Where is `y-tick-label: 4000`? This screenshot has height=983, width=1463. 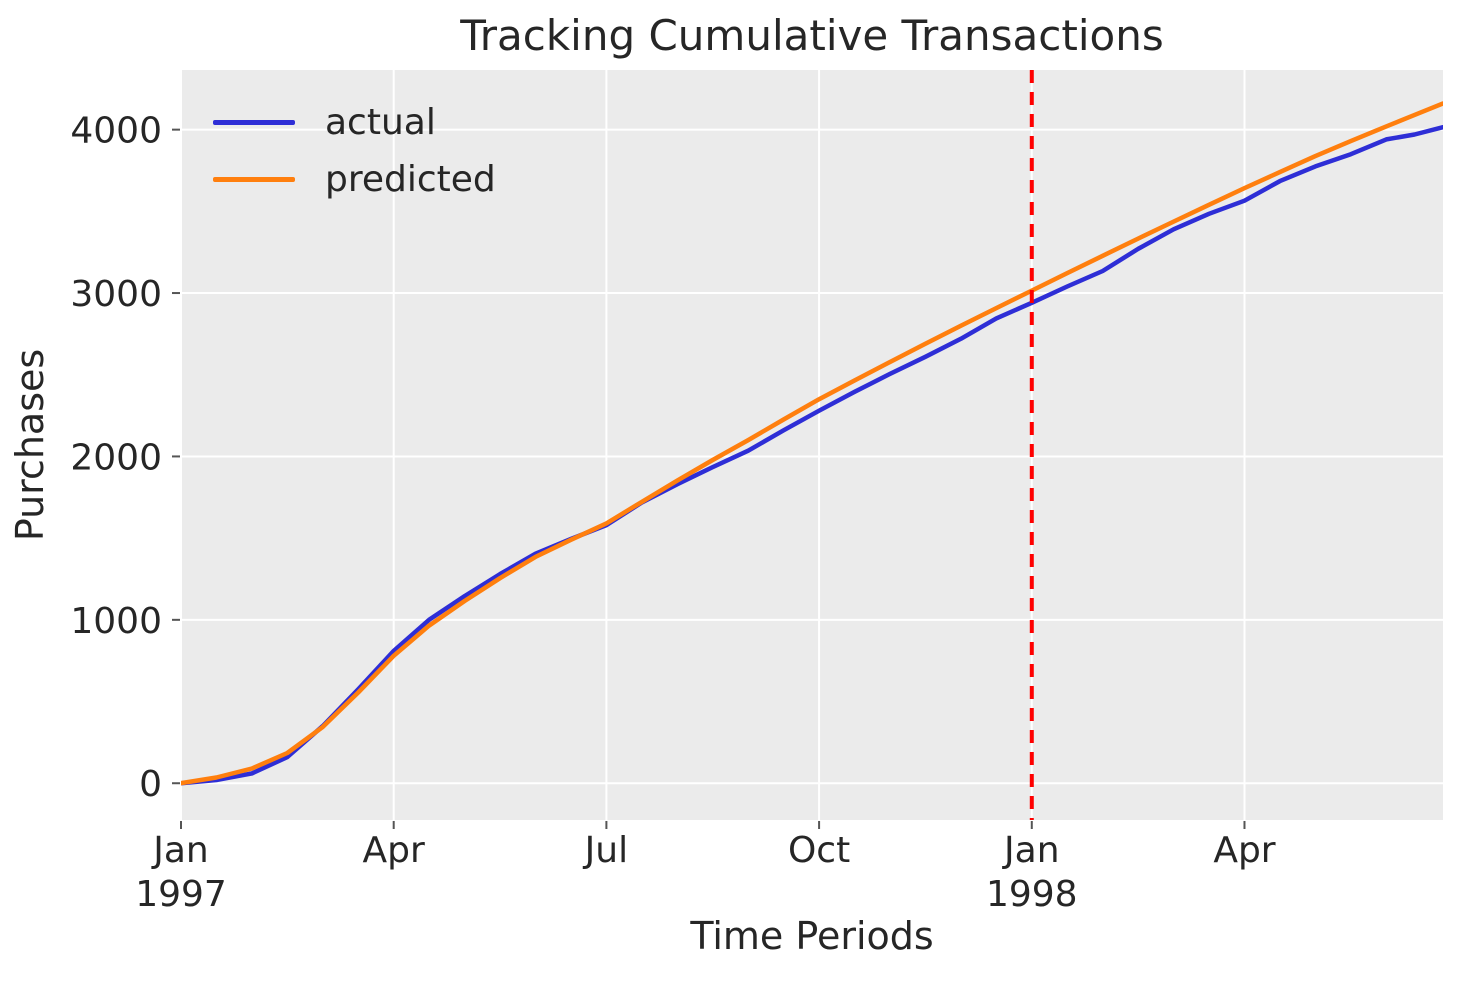
y-tick-label: 4000 is located at coordinates (116, 131).